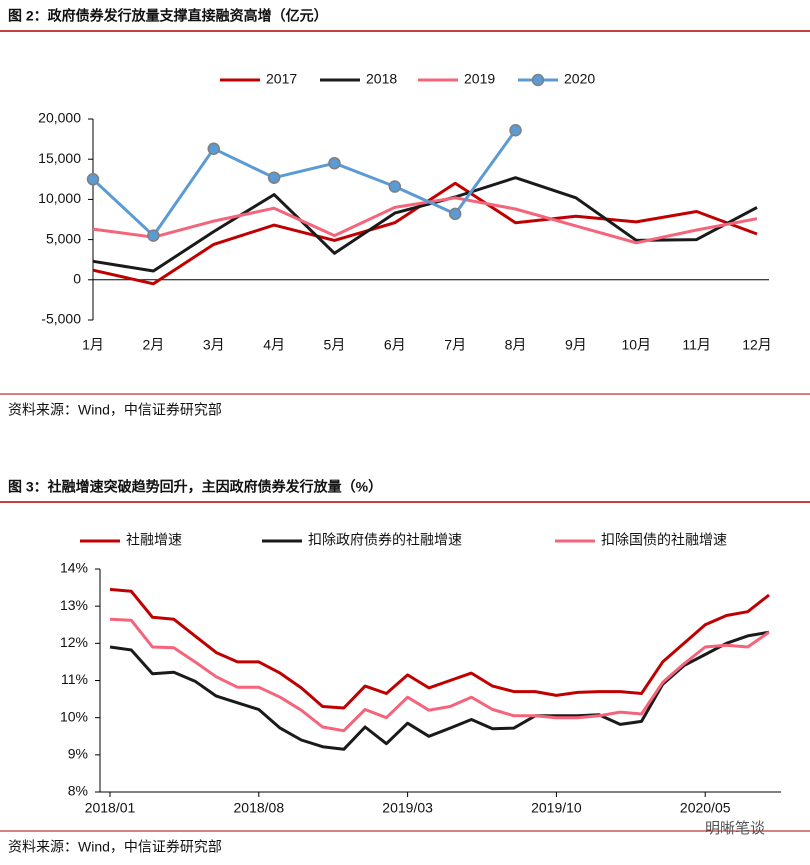  I want to click on legend-label: 社融增速, so click(154, 540).